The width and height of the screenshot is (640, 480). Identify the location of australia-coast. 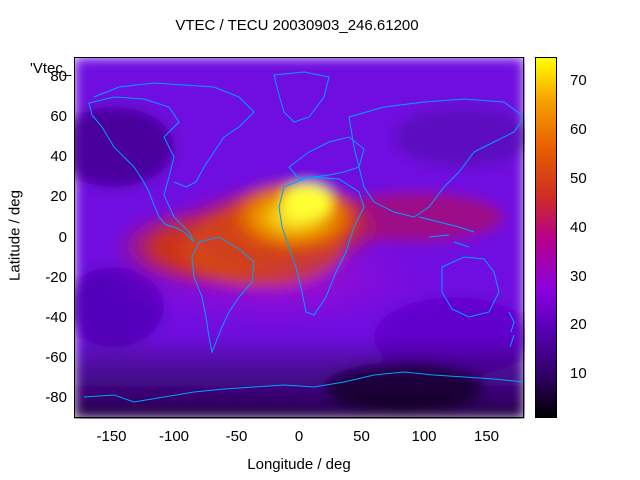
(470, 287).